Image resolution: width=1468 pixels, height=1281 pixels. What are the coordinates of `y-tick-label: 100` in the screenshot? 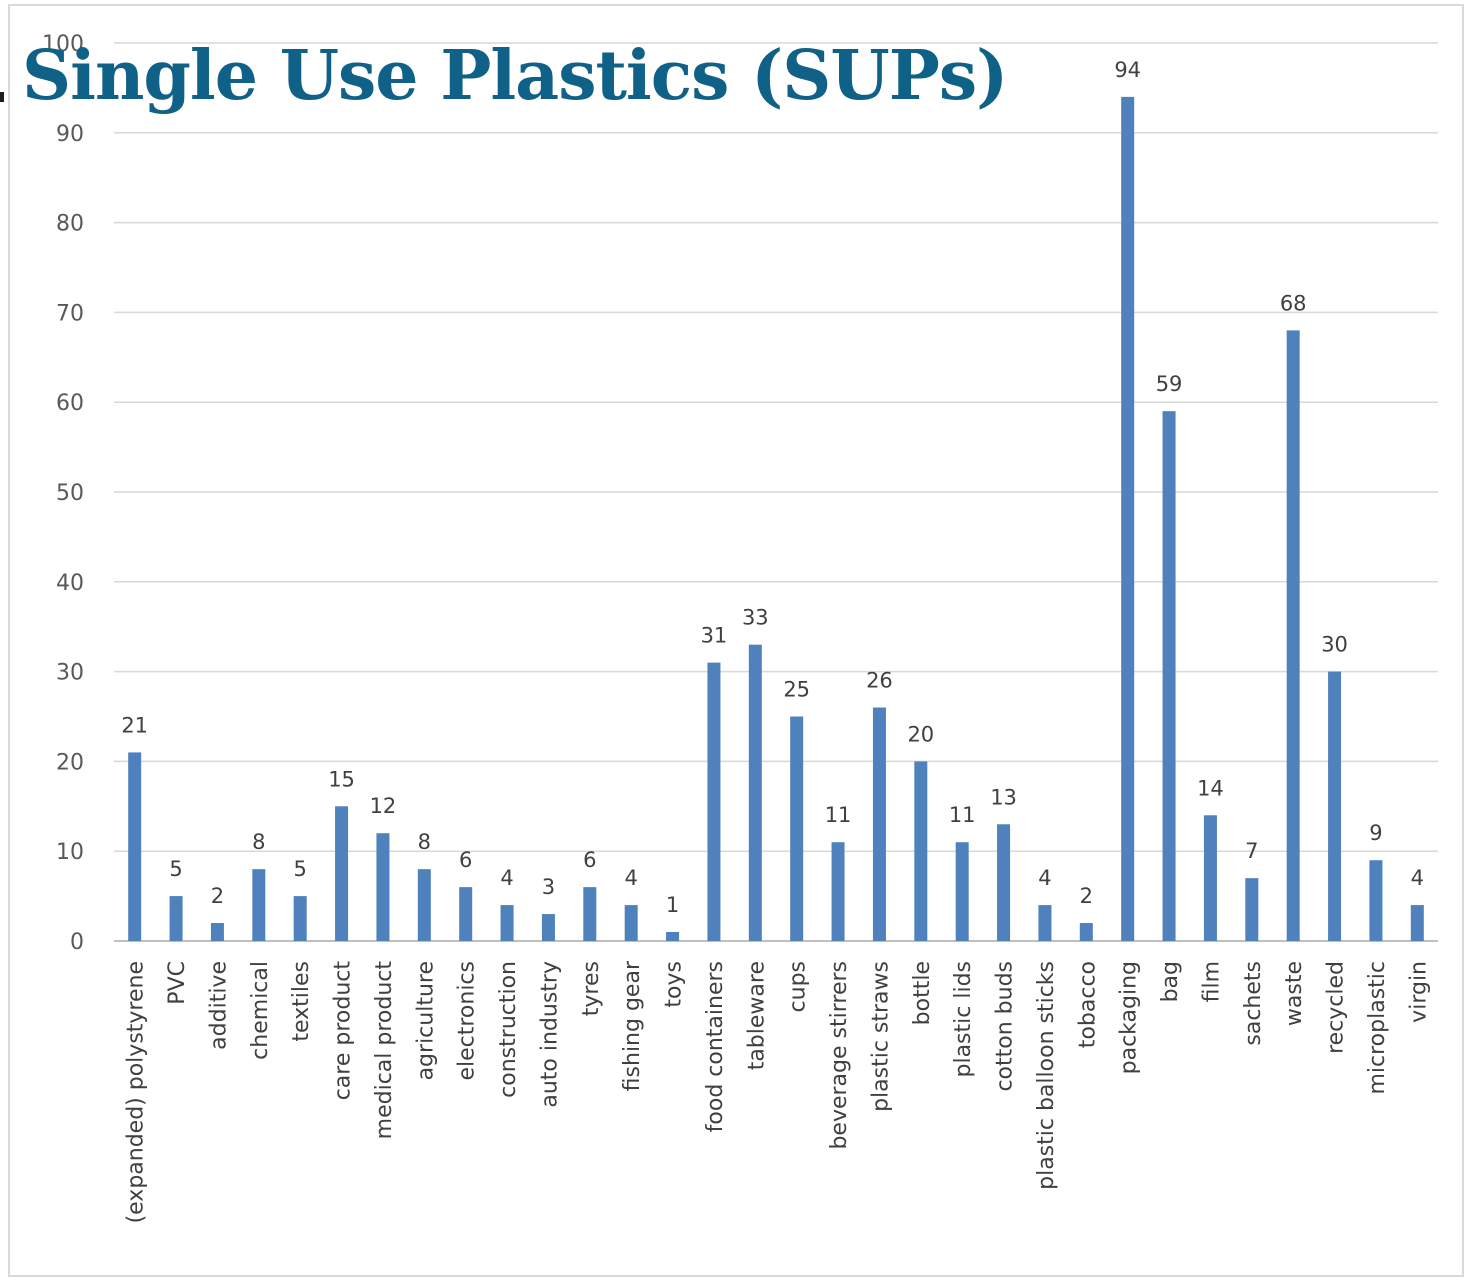 It's located at (63, 44).